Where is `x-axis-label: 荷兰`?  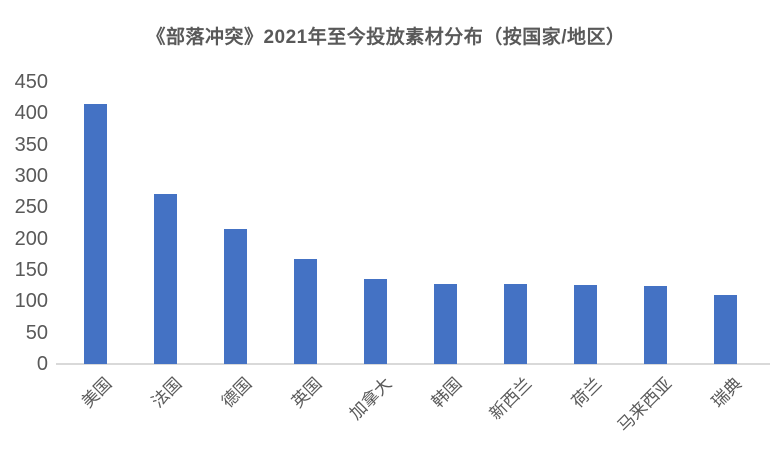 x-axis-label: 荷兰 is located at coordinates (586, 393).